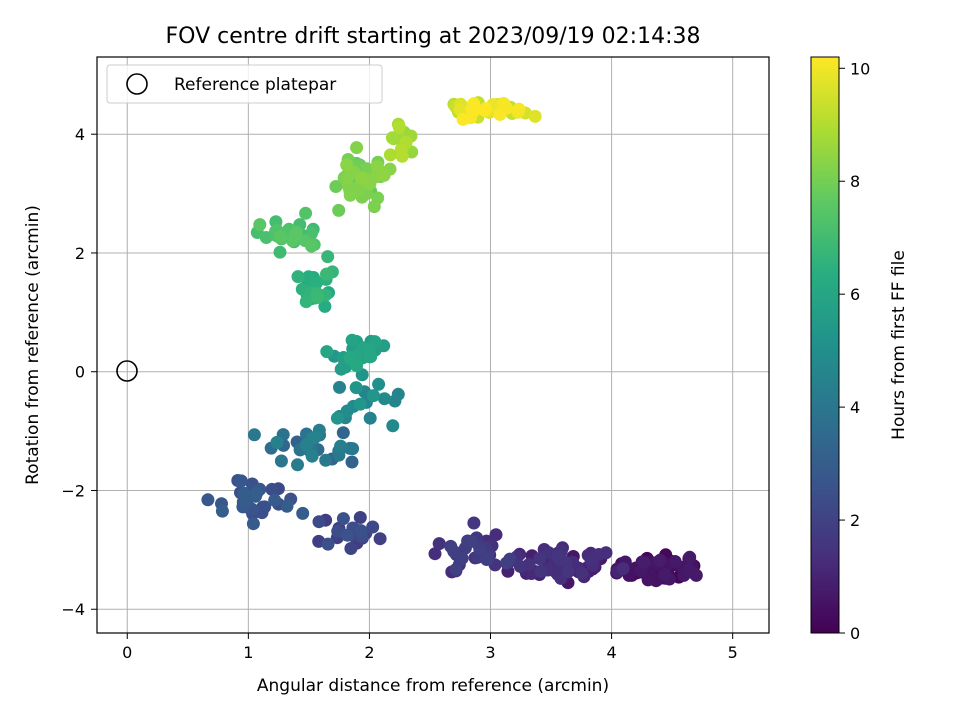 This screenshot has height=724, width=960. Describe the element at coordinates (80, 253) in the screenshot. I see `y-tick-label: 2` at that location.